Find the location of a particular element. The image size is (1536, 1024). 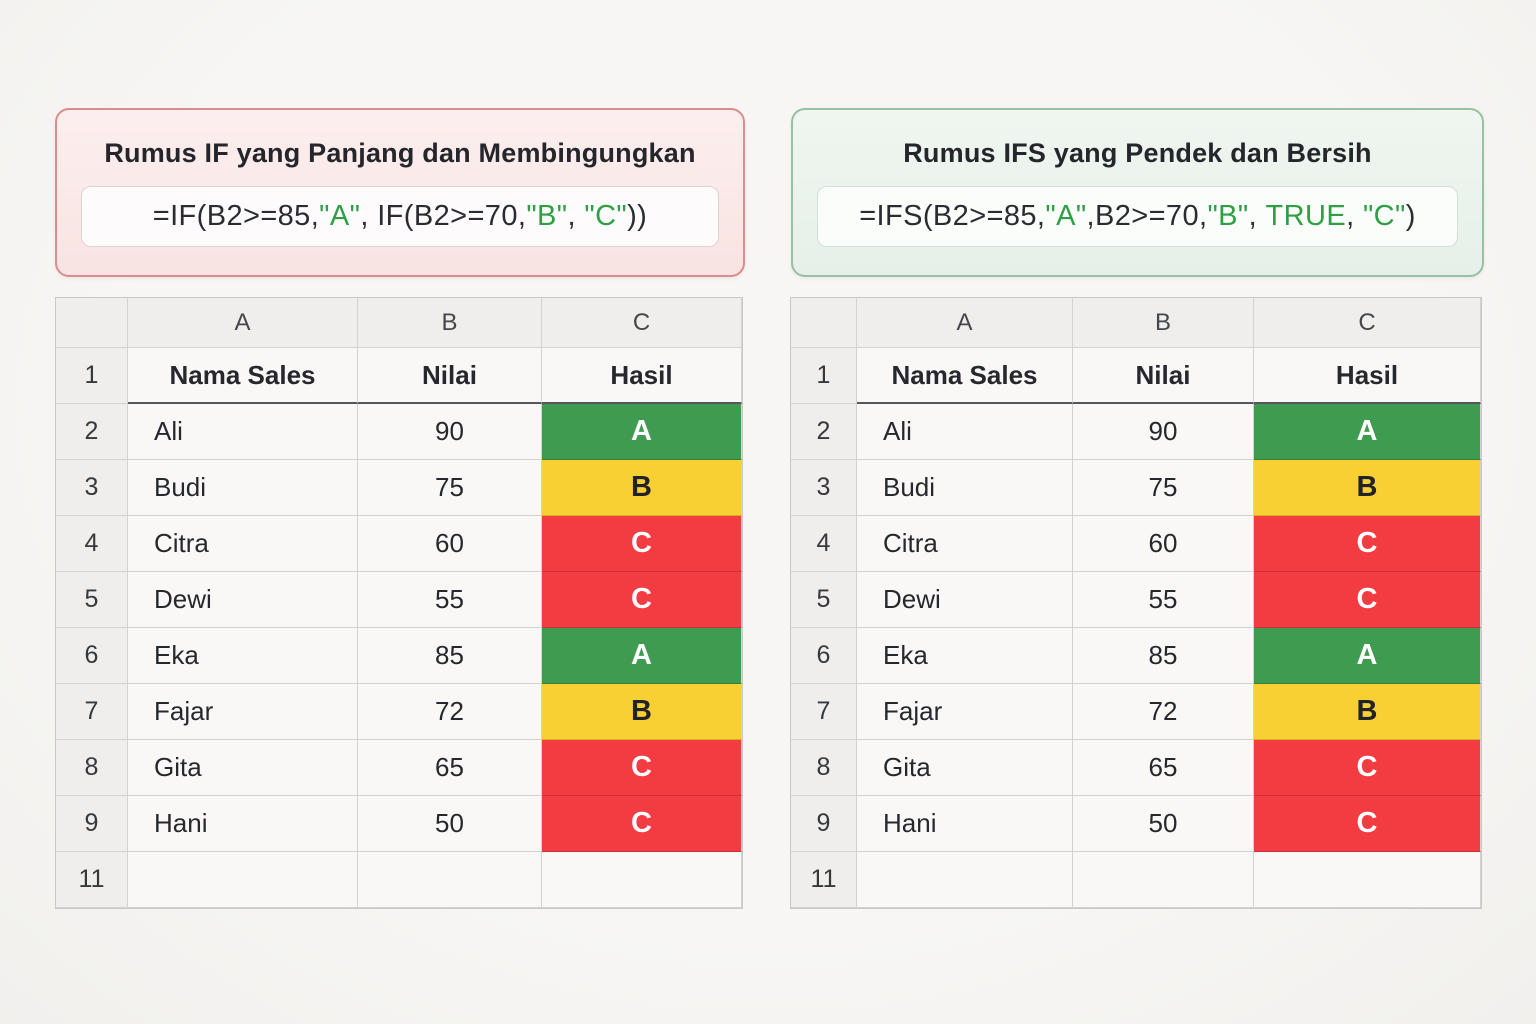

formula-segment: ) is located at coordinates (1410, 216).